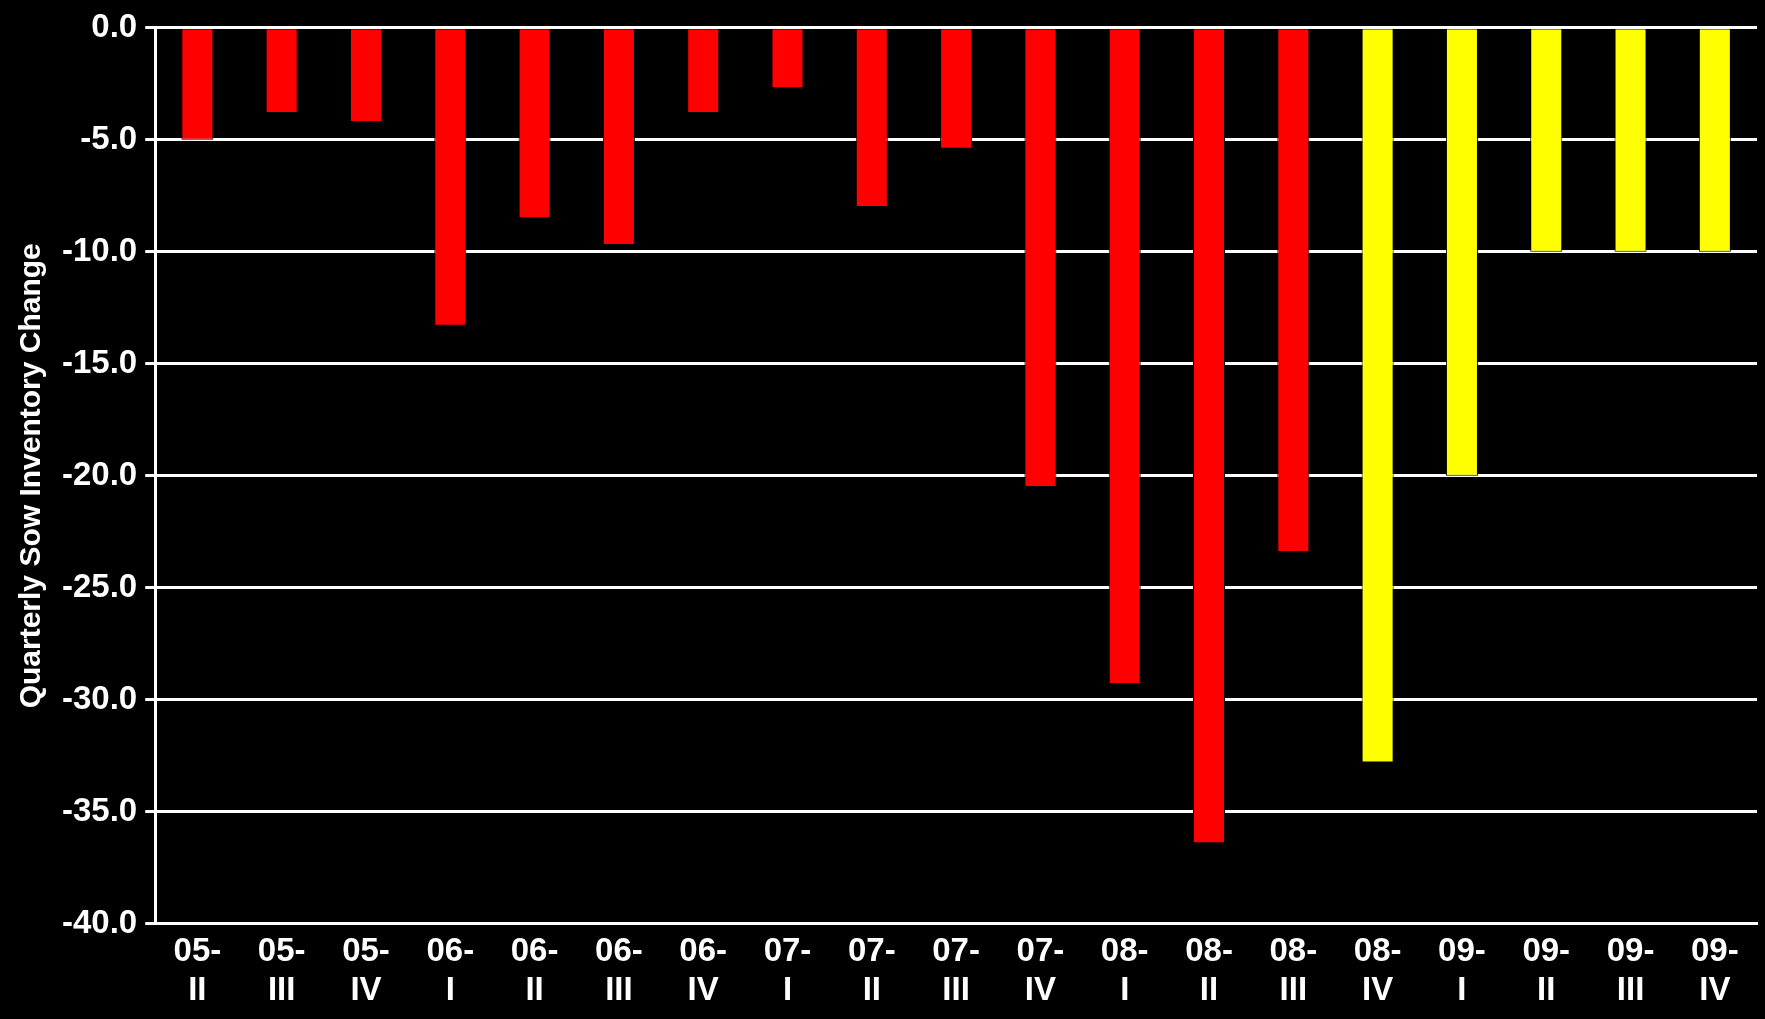  Describe the element at coordinates (1630, 969) in the screenshot. I see `x-tick-label: 09-III` at that location.